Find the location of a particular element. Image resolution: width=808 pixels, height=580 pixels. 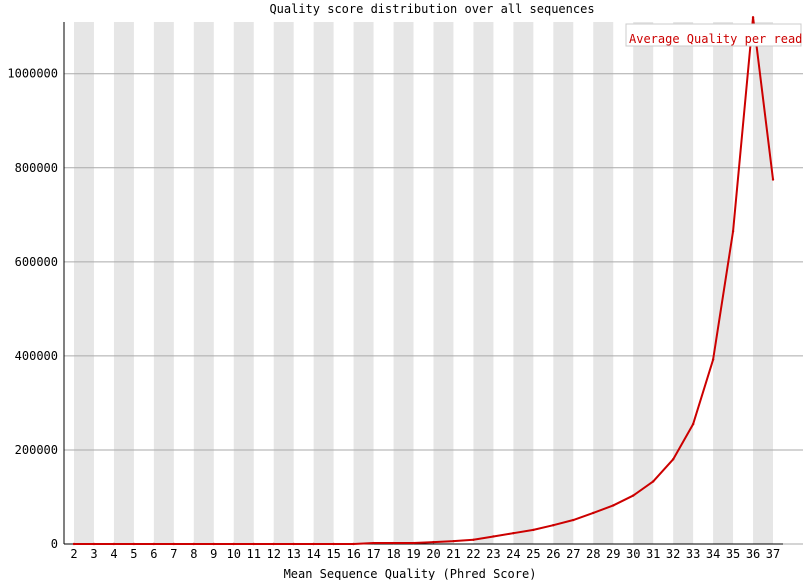

x-tick-label: 17 is located at coordinates (373, 554).